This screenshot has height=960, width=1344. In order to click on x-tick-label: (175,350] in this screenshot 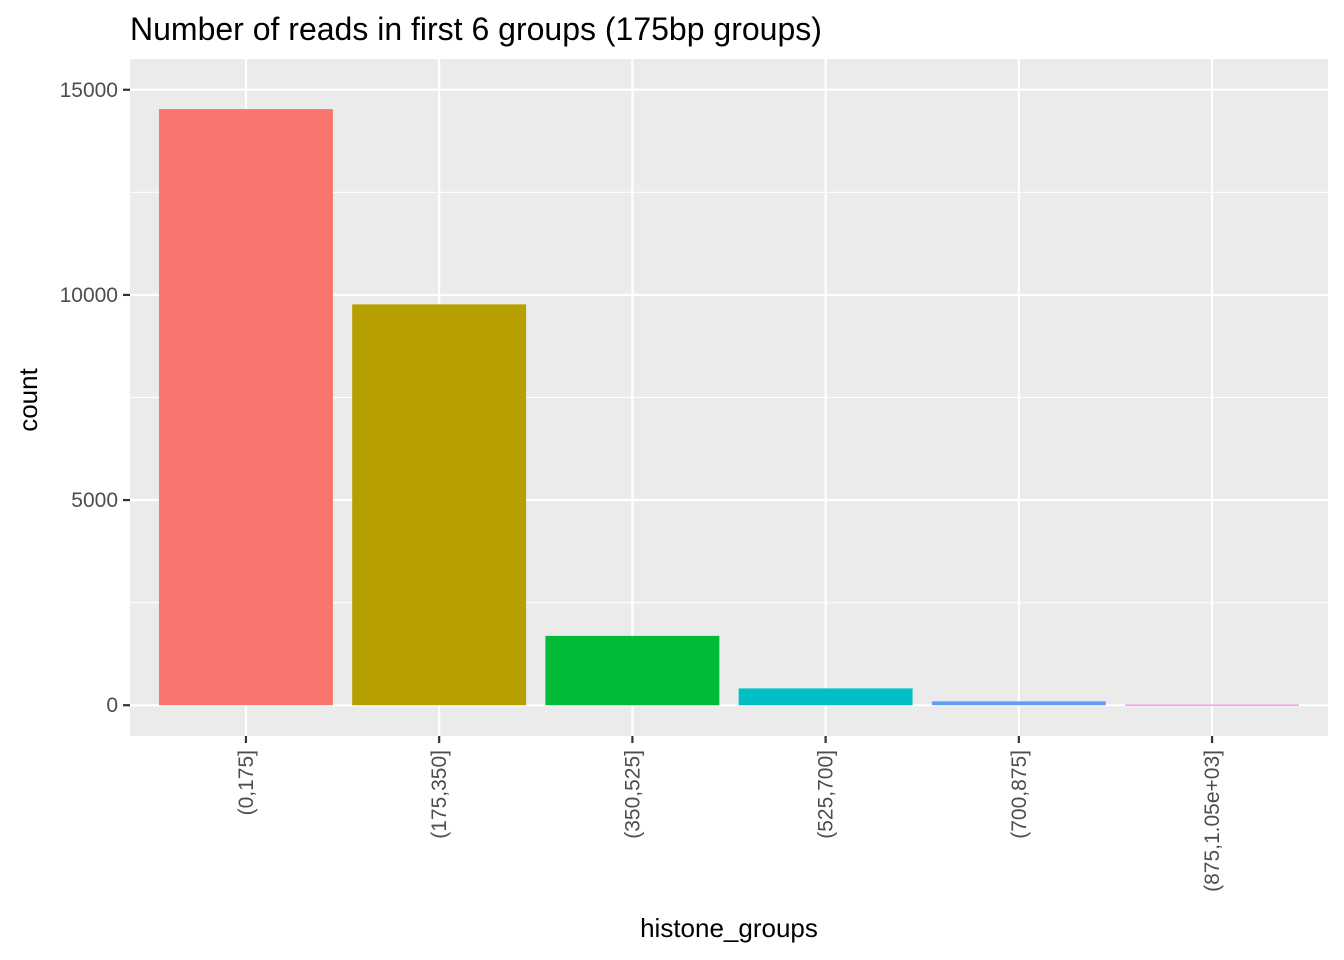, I will do `click(439, 794)`.